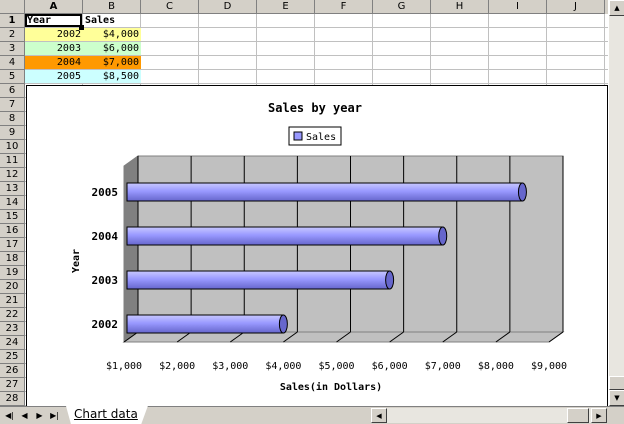  Describe the element at coordinates (616, 203) in the screenshot. I see `vertical-scrollbar: ▲ ▼` at that location.